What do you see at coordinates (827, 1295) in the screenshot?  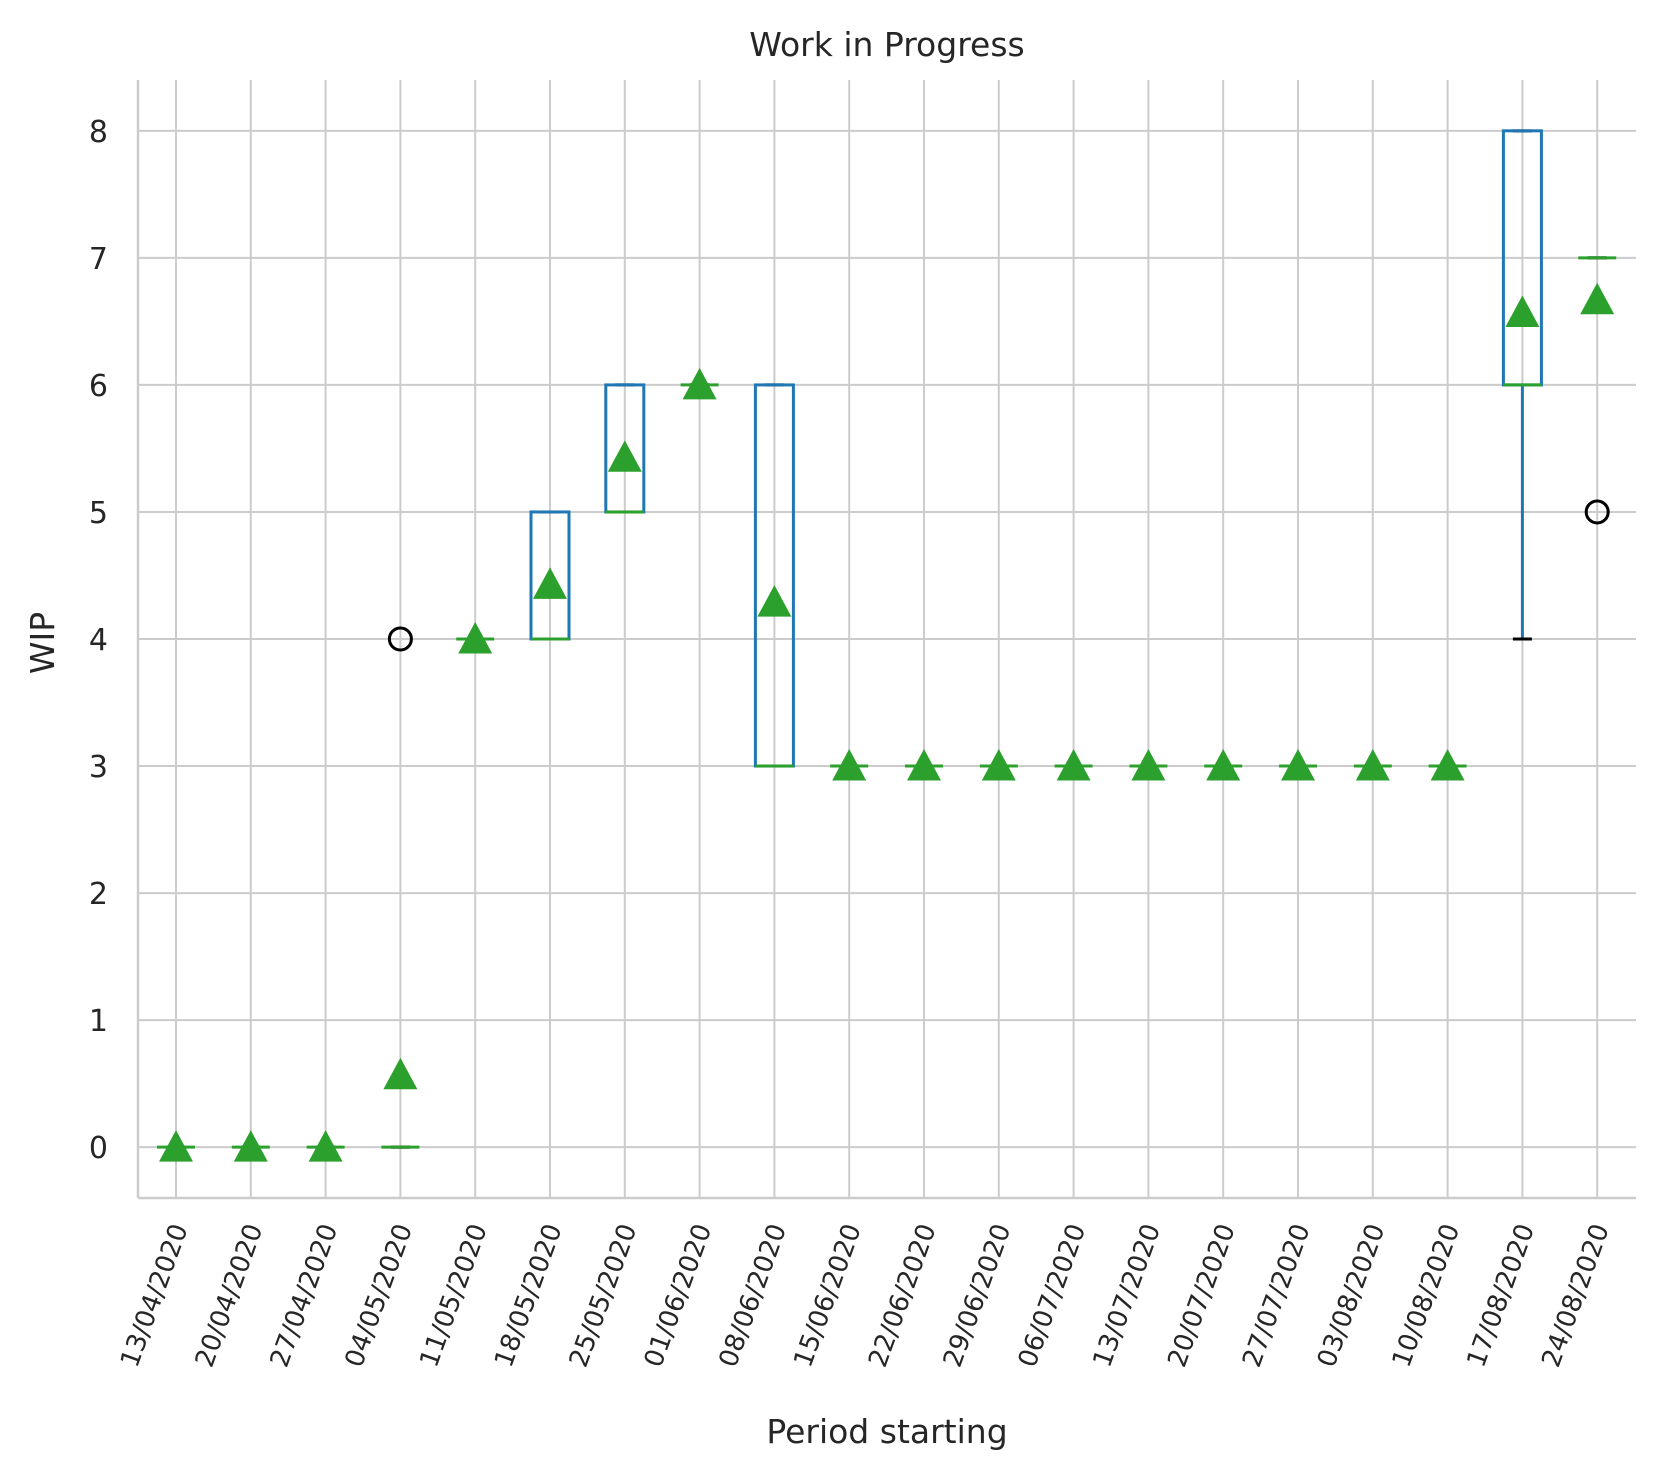 I see `x-tick-label: 15/06/2020` at bounding box center [827, 1295].